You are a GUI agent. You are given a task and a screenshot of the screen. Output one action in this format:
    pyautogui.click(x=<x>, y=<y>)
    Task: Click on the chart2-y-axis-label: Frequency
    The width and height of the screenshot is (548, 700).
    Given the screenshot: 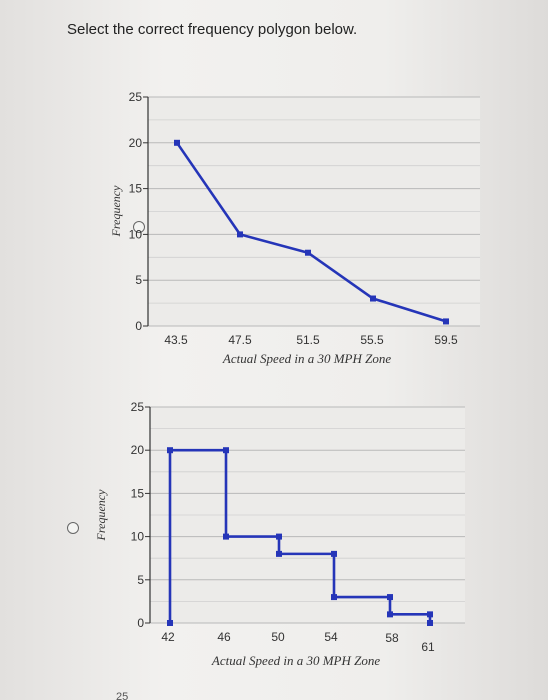 What is the action you would take?
    pyautogui.click(x=101, y=515)
    